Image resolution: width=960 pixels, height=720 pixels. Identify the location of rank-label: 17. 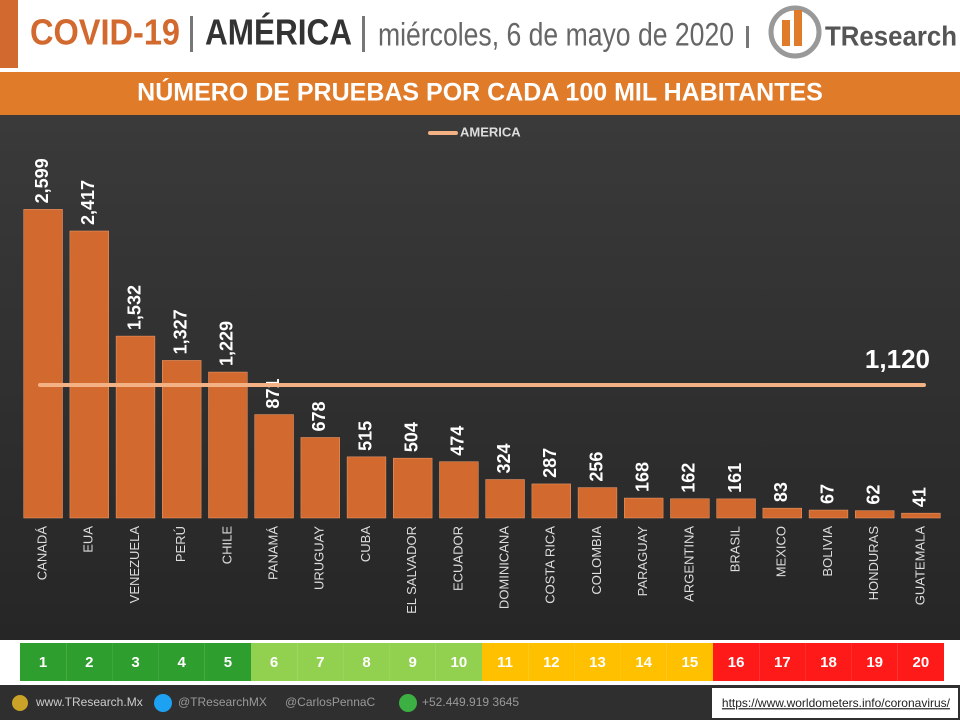
(782, 662).